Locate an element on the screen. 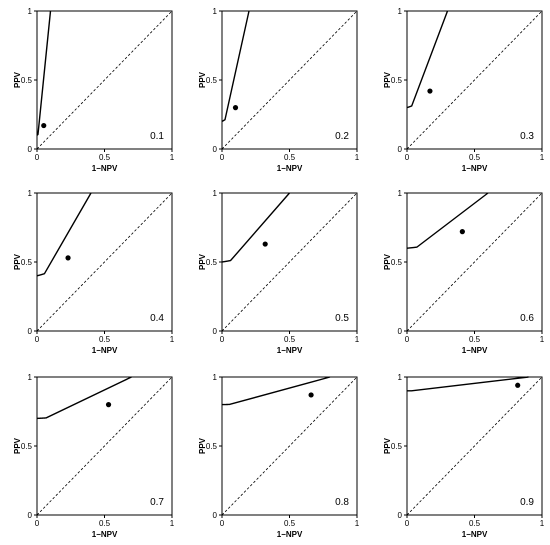  subplot-8: 00 0.5 0.5 1 1 0.8 1−NPV PPV is located at coordinates (279, 456).